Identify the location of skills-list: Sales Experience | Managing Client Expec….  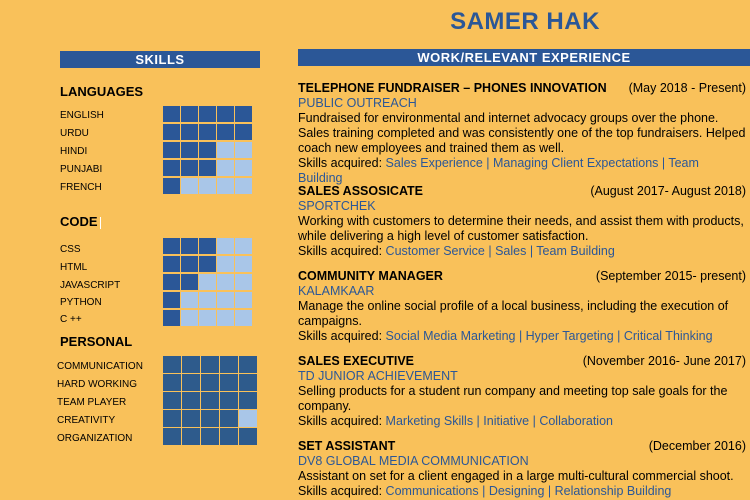
(498, 170).